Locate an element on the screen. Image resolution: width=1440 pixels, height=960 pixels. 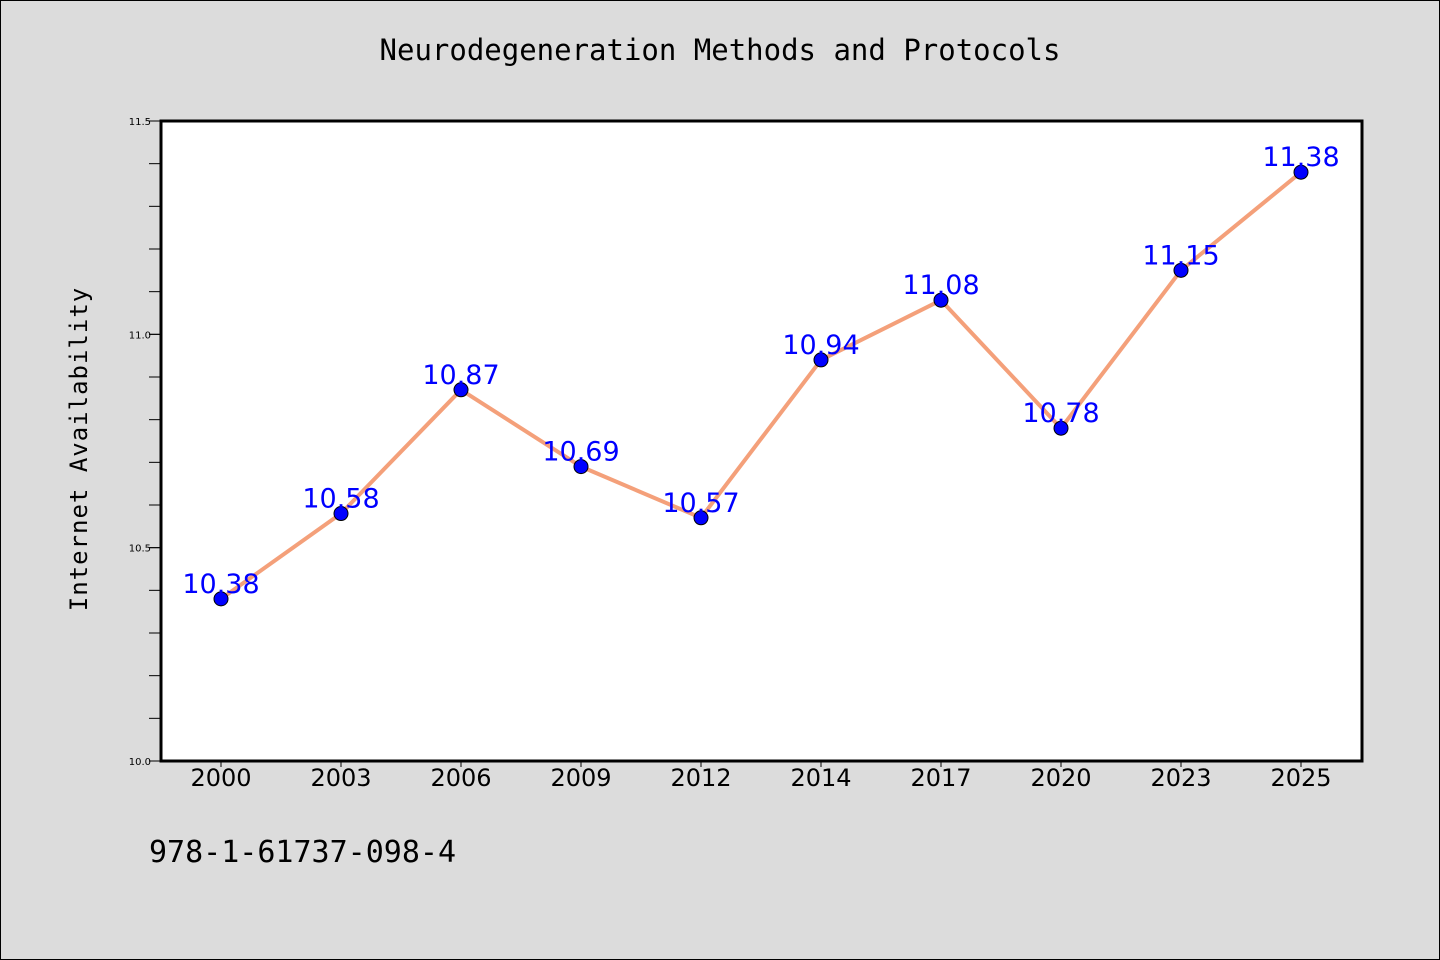
data-label: 11.38 is located at coordinates (1300, 157).